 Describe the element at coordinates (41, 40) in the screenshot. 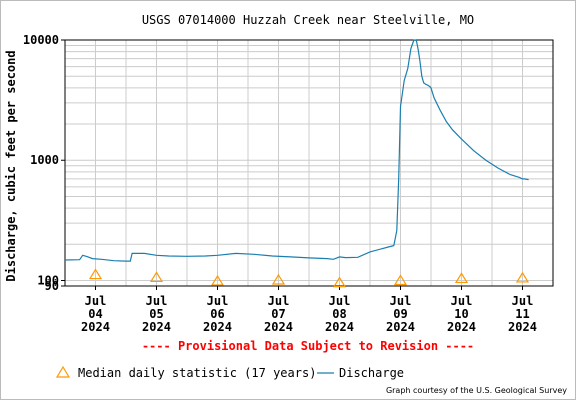

I see `y-tick-label: 10000` at that location.